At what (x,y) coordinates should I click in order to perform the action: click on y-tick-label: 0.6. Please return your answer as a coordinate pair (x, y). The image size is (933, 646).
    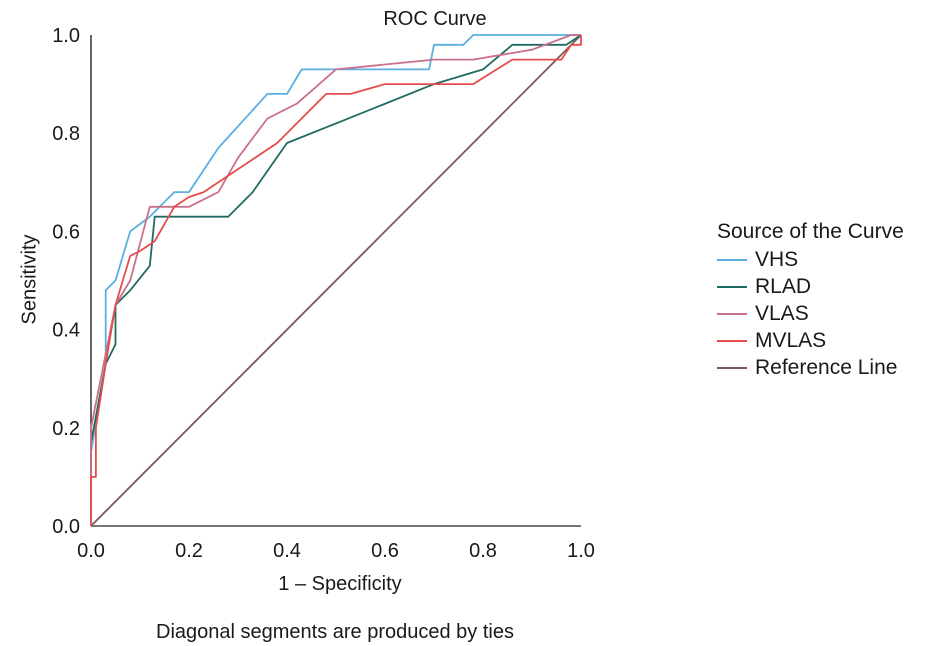
    Looking at the image, I should click on (66, 232).